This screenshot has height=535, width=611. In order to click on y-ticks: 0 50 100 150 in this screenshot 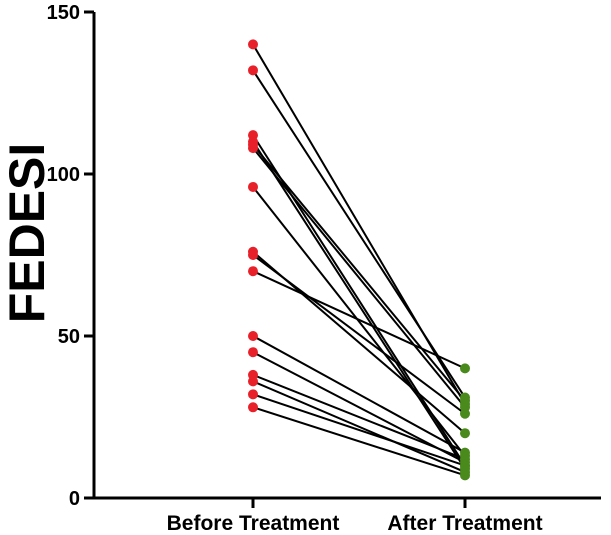, I will do `click(70, 256)`.